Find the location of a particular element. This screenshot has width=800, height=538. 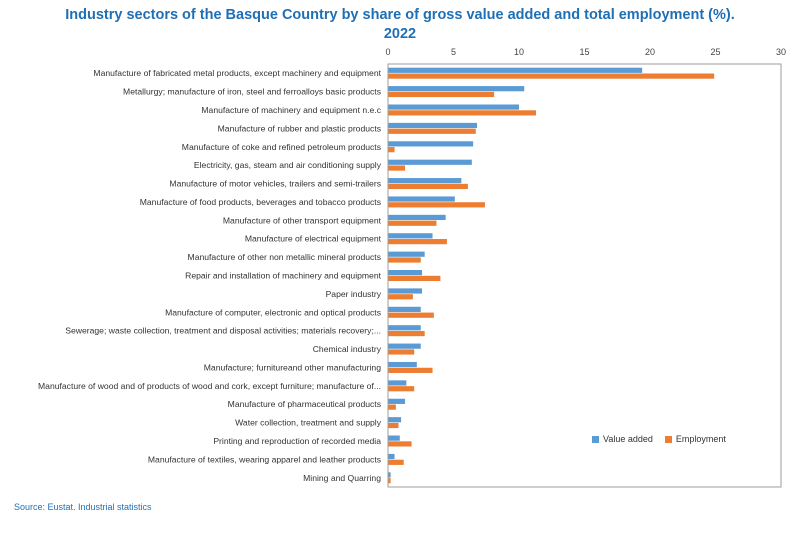

category-label: Manufacture of electrical equipment is located at coordinates (313, 239).